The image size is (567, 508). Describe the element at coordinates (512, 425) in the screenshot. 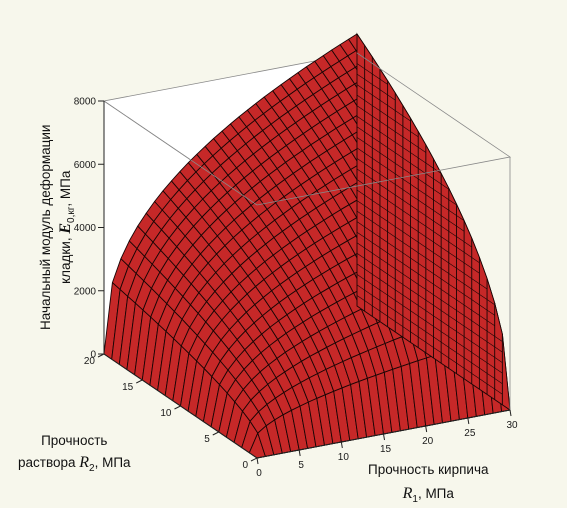

I see `x-tick-label: 30` at that location.